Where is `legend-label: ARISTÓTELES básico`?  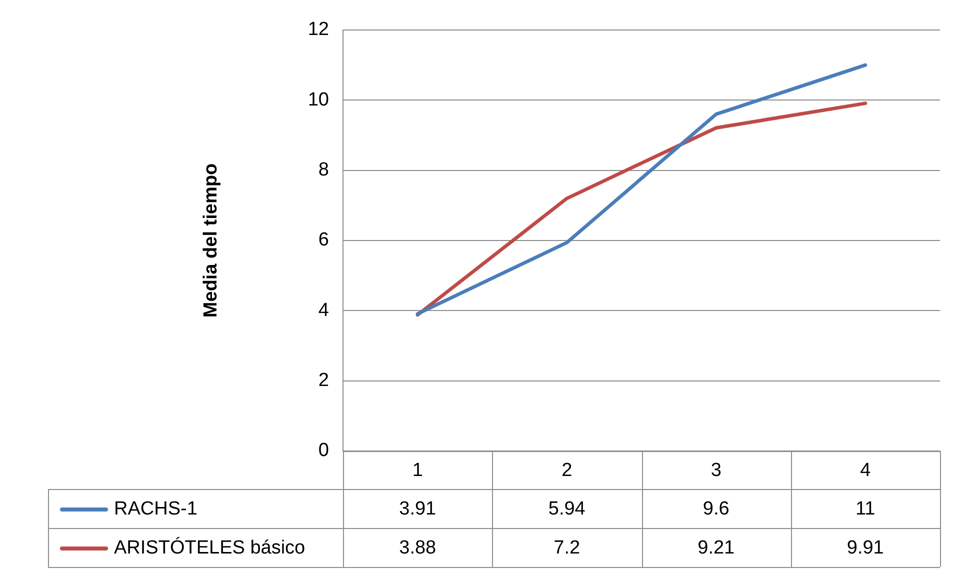
legend-label: ARISTÓTELES básico is located at coordinates (210, 547).